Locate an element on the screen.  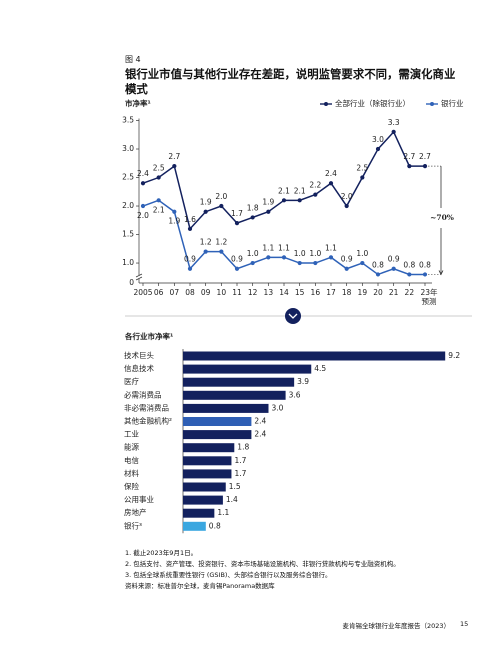
forecast-label: 预测 is located at coordinates (429, 301).